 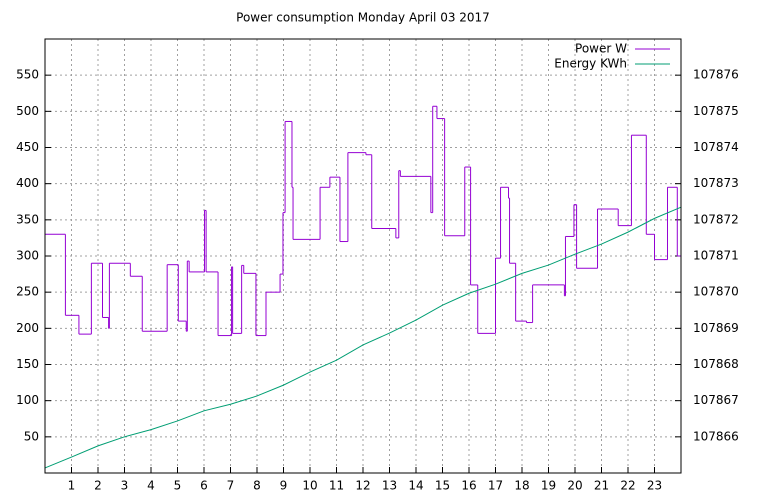 What do you see at coordinates (415, 486) in the screenshot?
I see `x-tick-label: 14` at bounding box center [415, 486].